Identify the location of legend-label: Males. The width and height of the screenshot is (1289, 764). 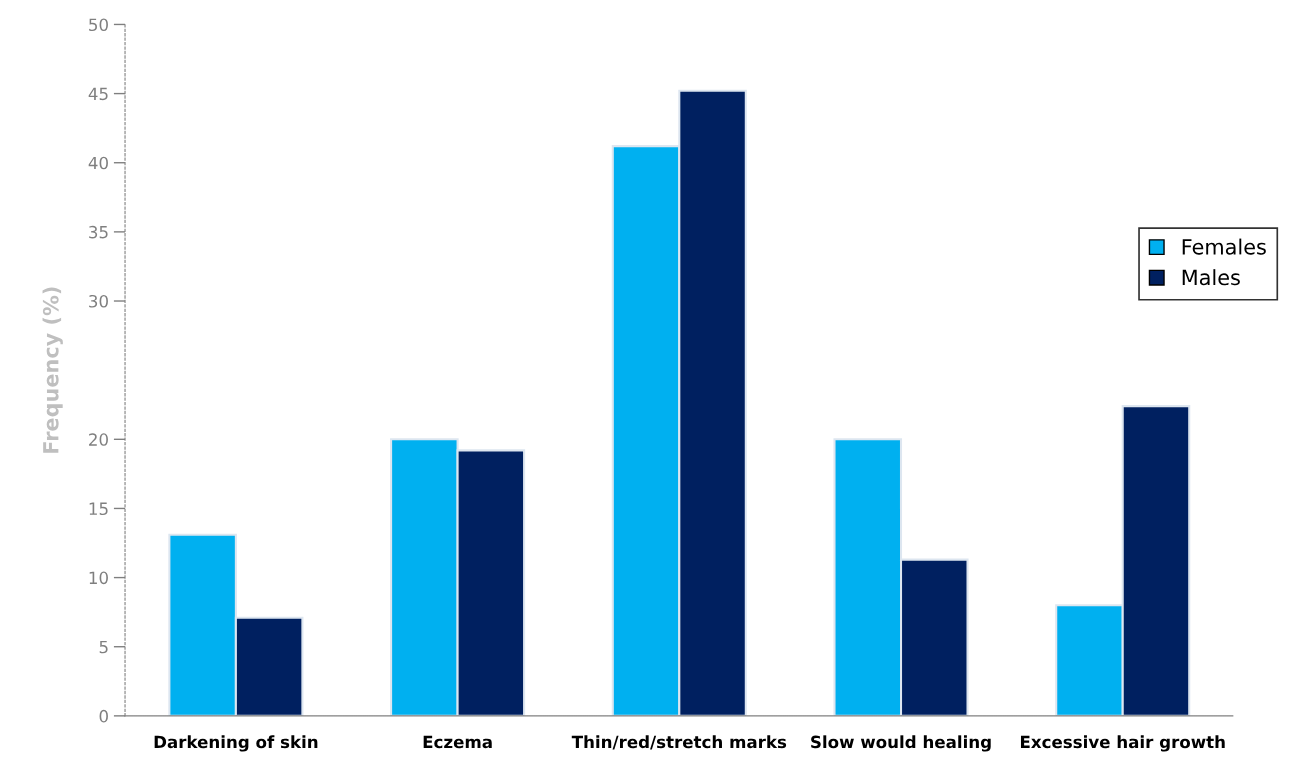
(1211, 277).